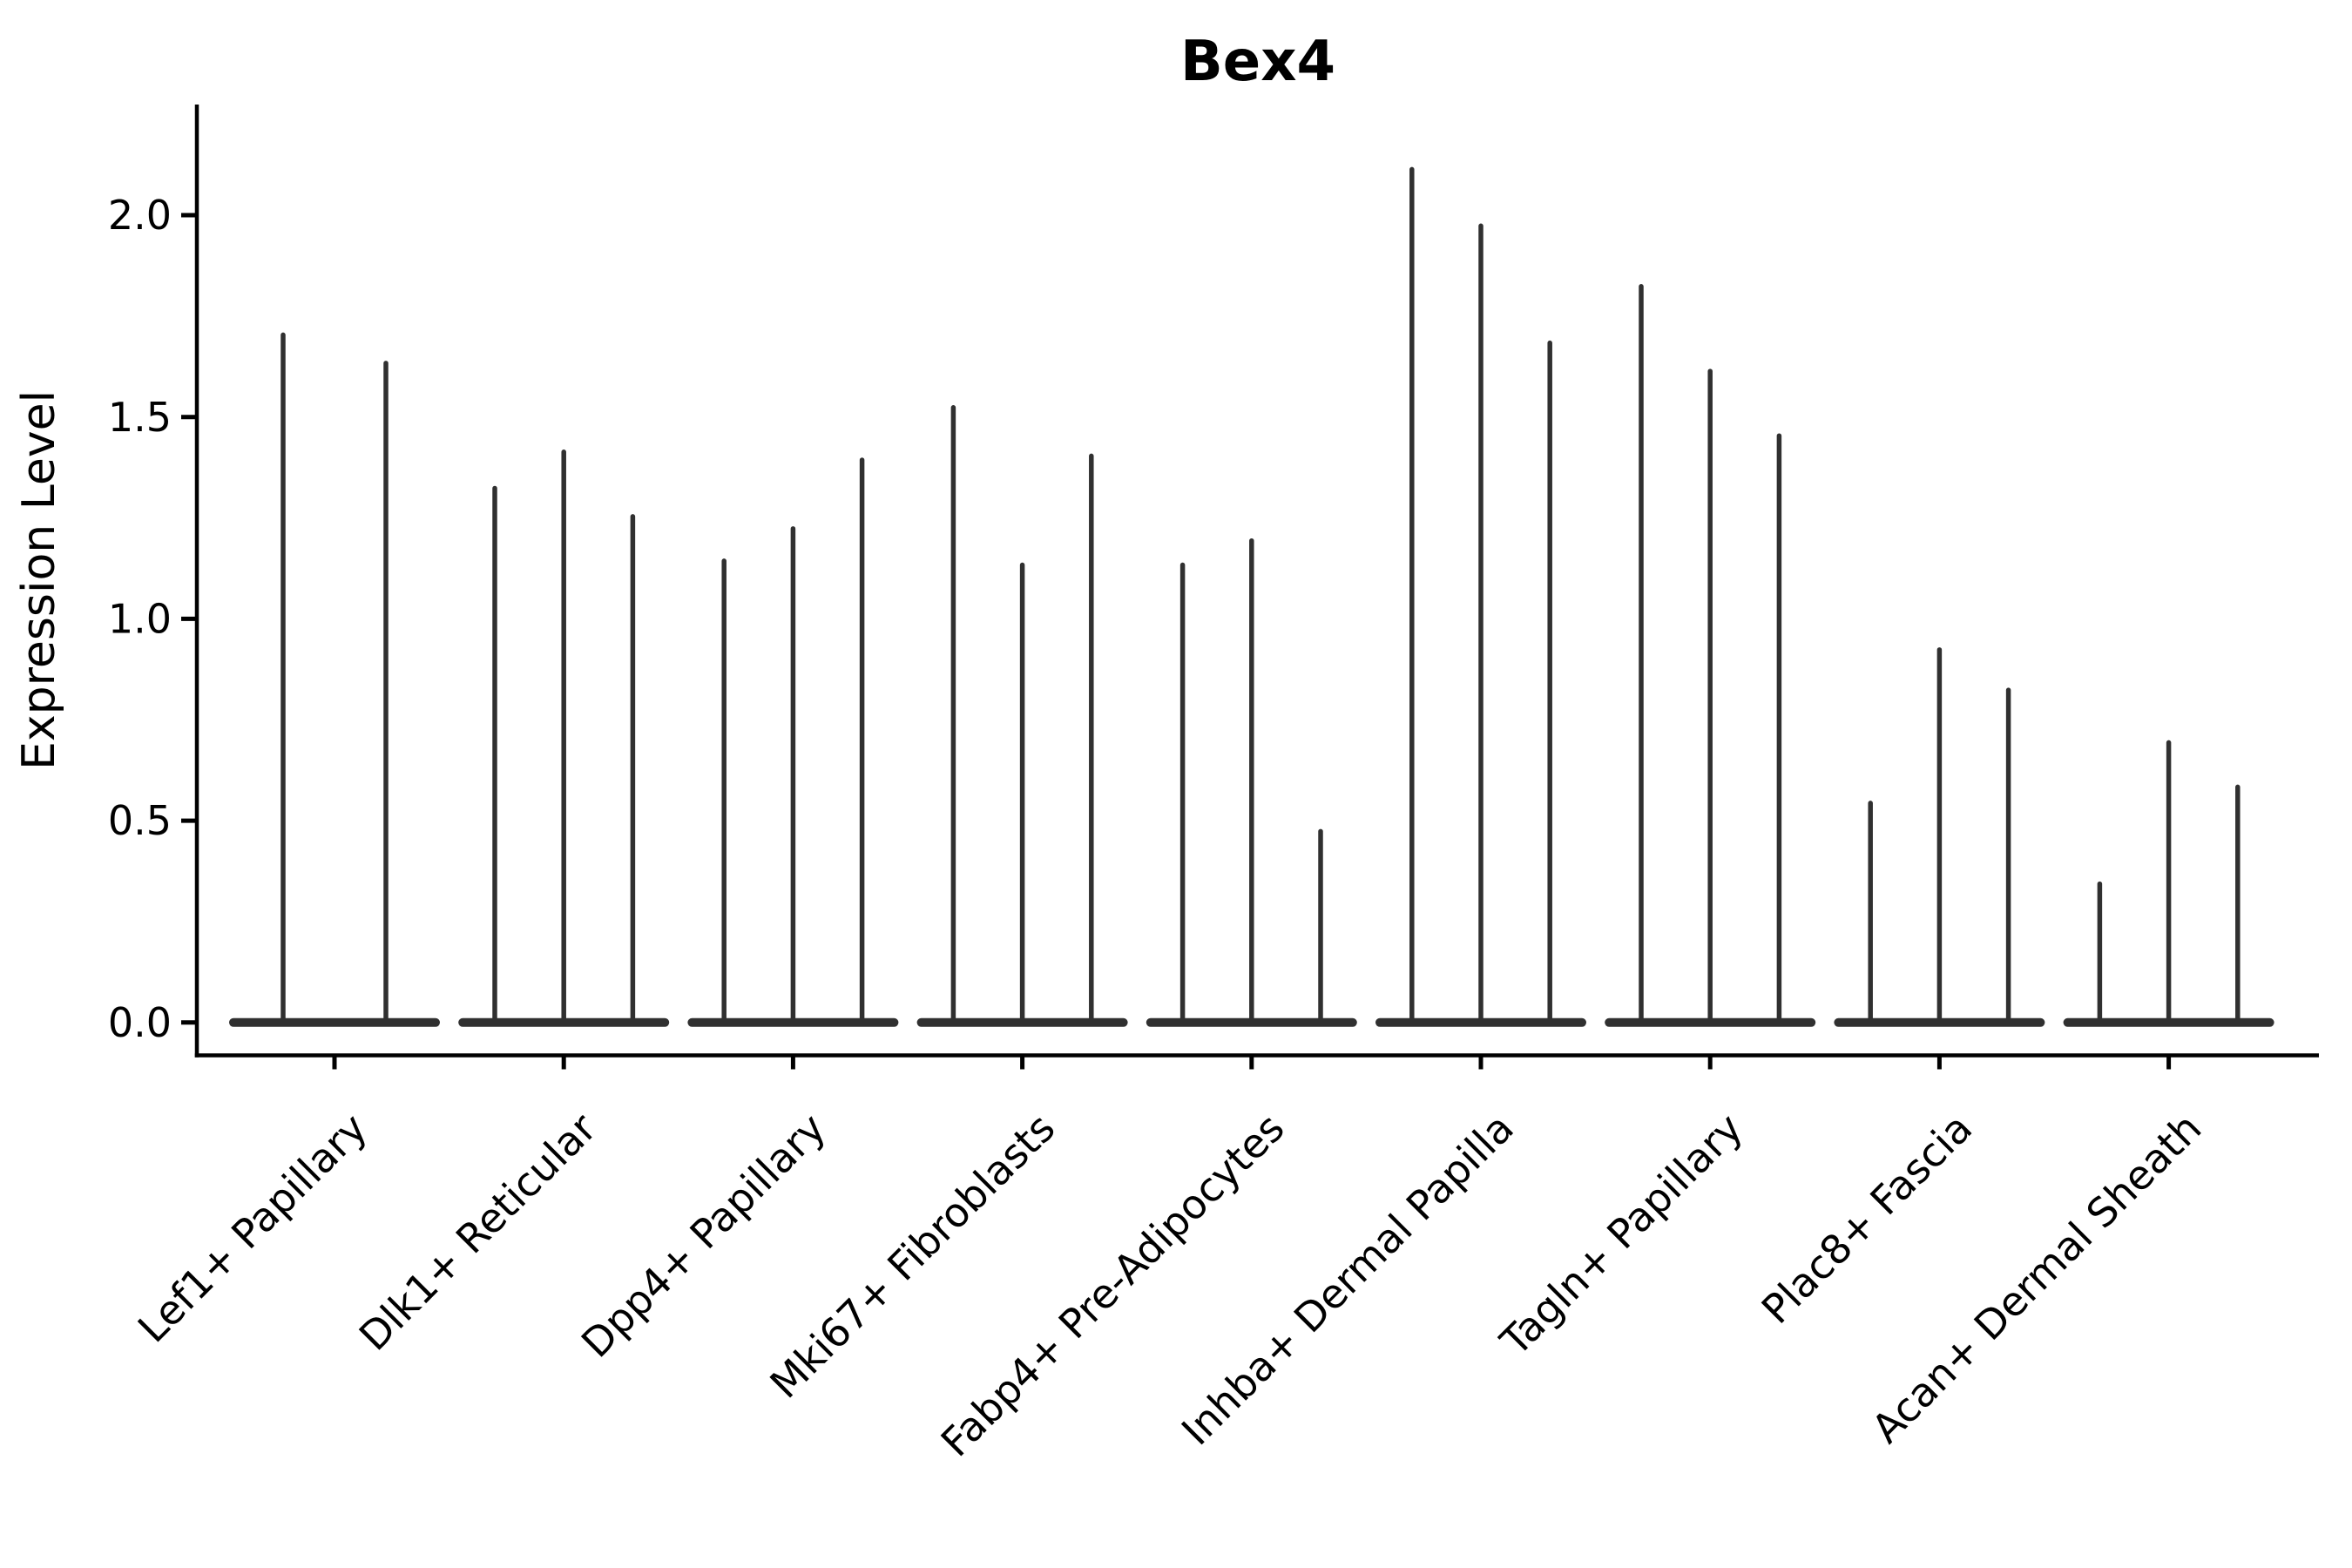 This screenshot has height=1568, width=2352. Describe the element at coordinates (140, 1023) in the screenshot. I see `y-tick-label: 0.0` at that location.